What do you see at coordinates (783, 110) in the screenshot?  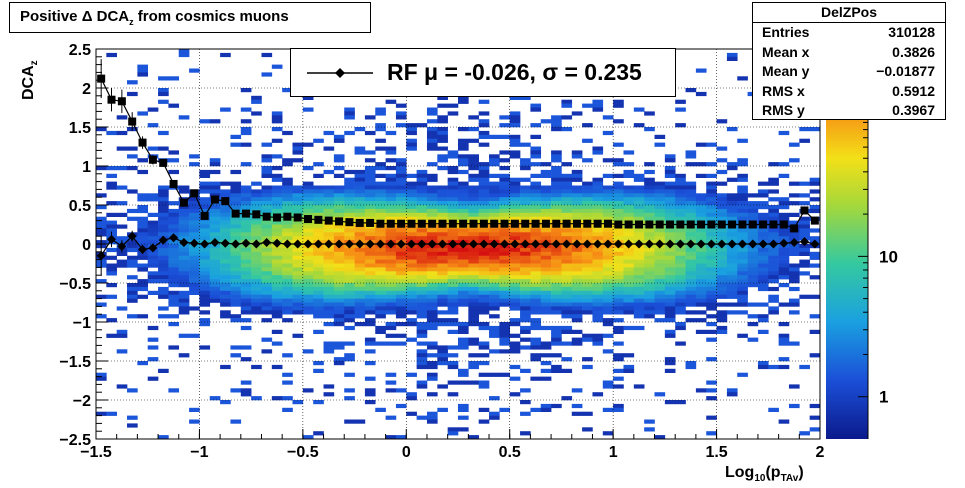 I see `stat-label: RMS y` at bounding box center [783, 110].